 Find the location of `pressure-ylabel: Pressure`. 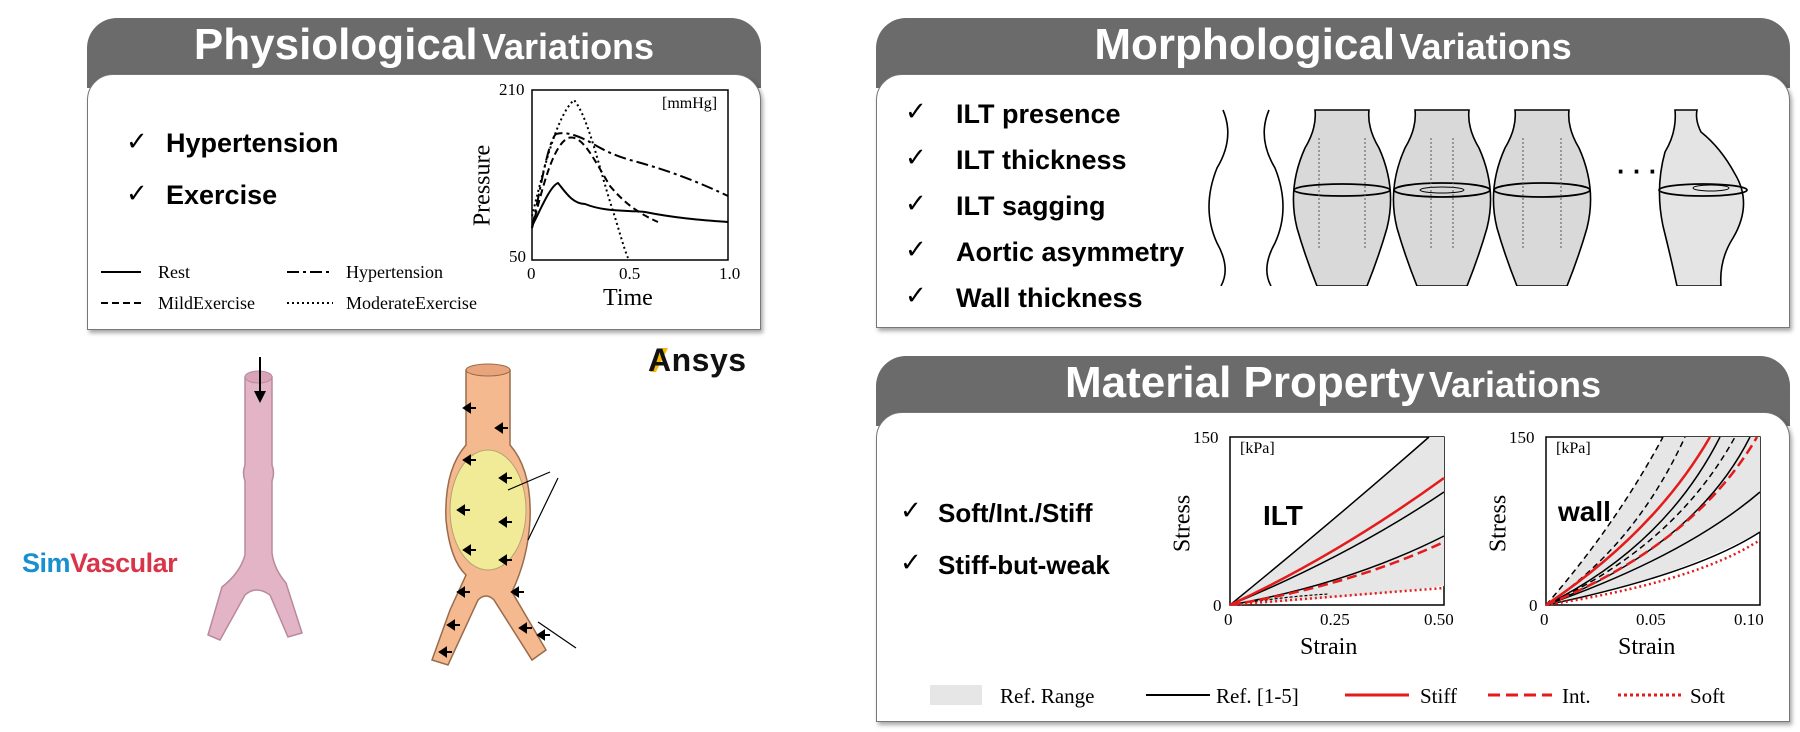

pressure-ylabel: Pressure is located at coordinates (482, 185).